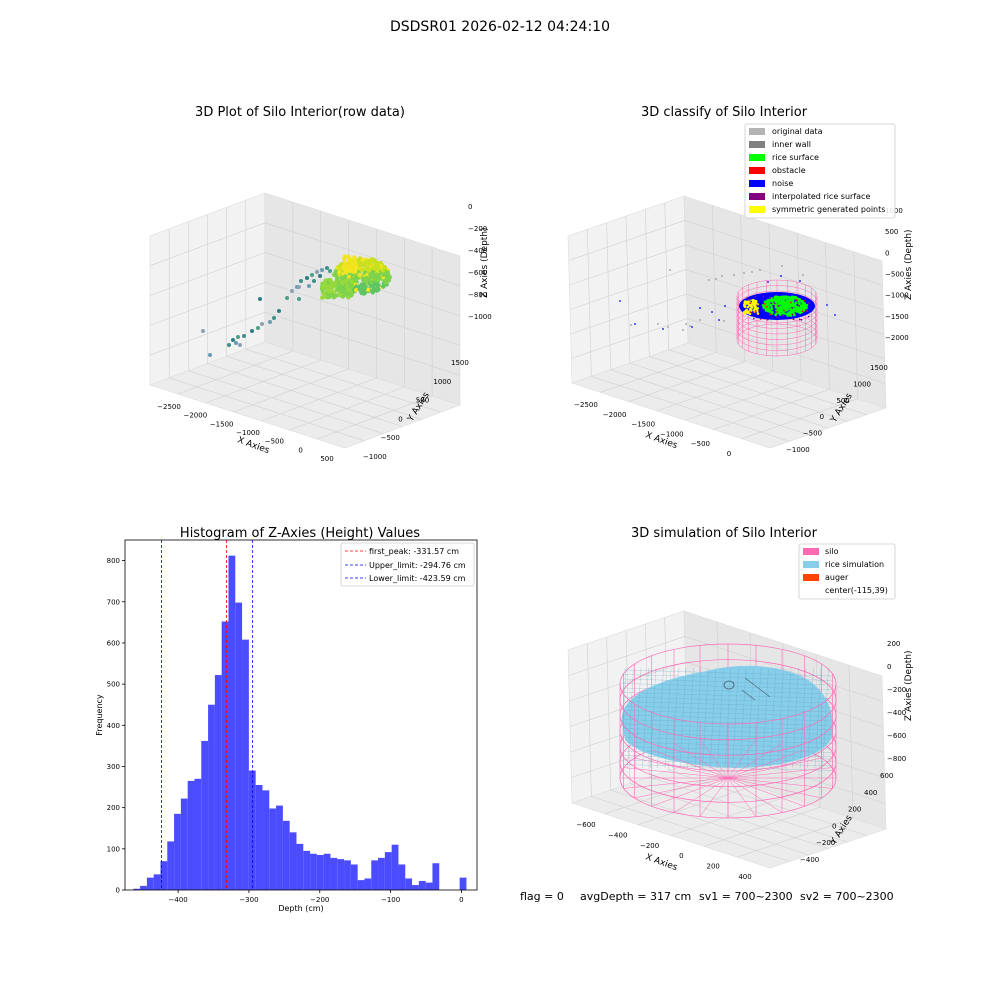  I want to click on hist-x-tick-label: 0, so click(461, 900).